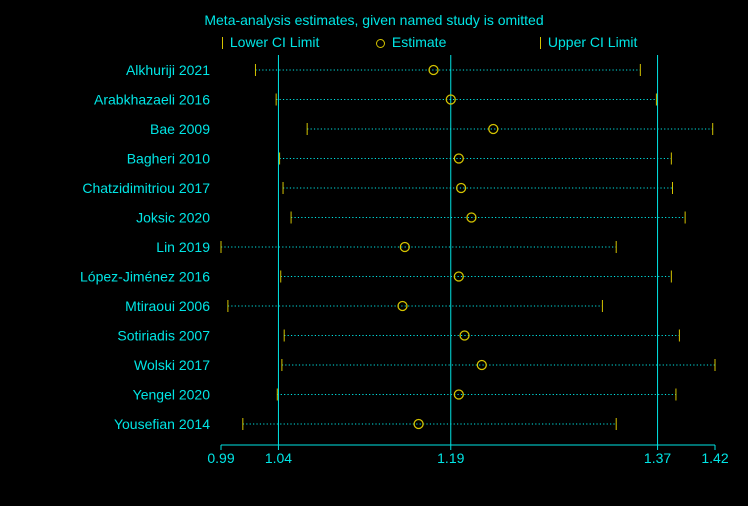  What do you see at coordinates (172, 365) in the screenshot?
I see `study-label: Wolski 2017` at bounding box center [172, 365].